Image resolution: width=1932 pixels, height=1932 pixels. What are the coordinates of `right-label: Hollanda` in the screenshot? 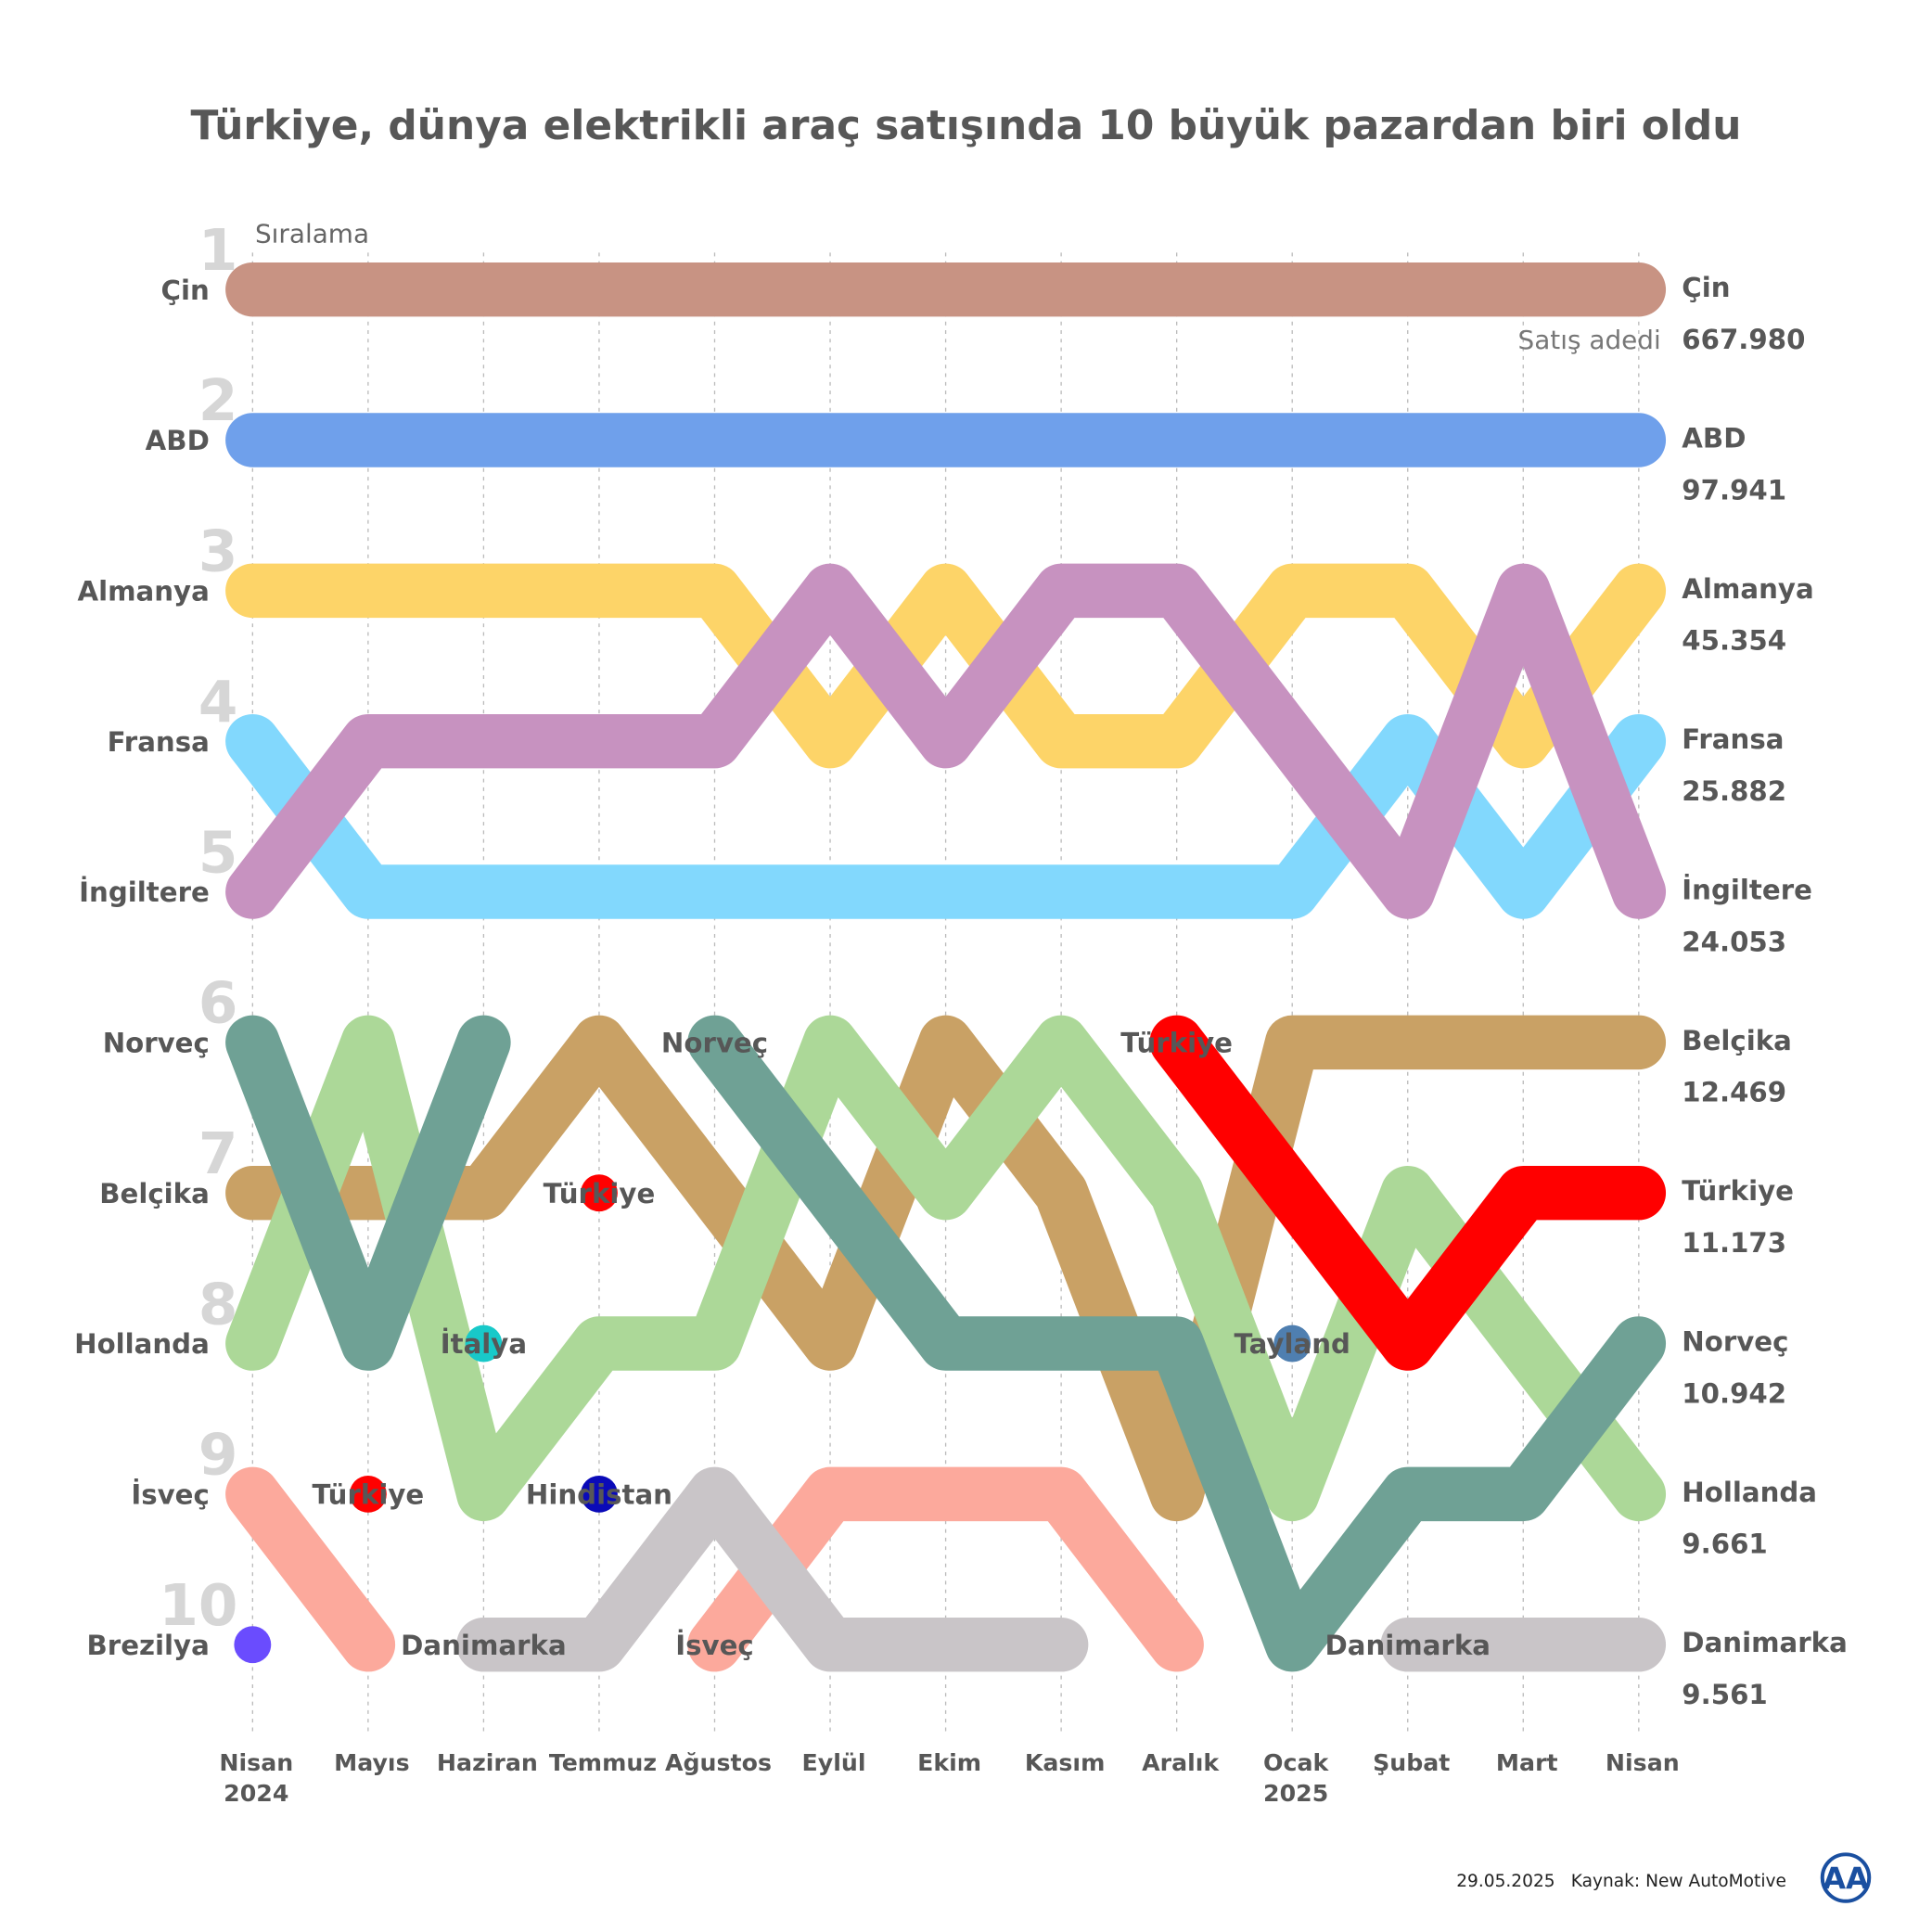 It's located at (1749, 1492).